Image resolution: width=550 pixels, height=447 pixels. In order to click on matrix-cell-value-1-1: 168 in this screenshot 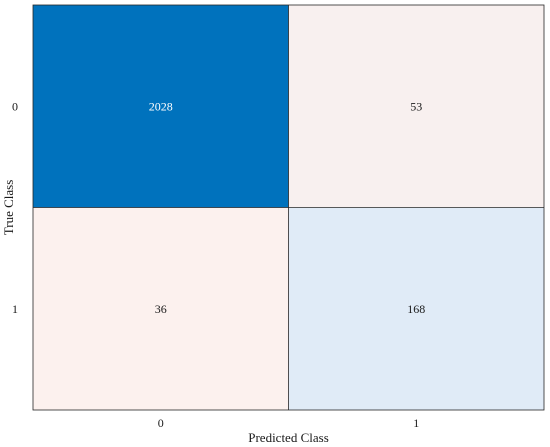, I will do `click(416, 309)`.